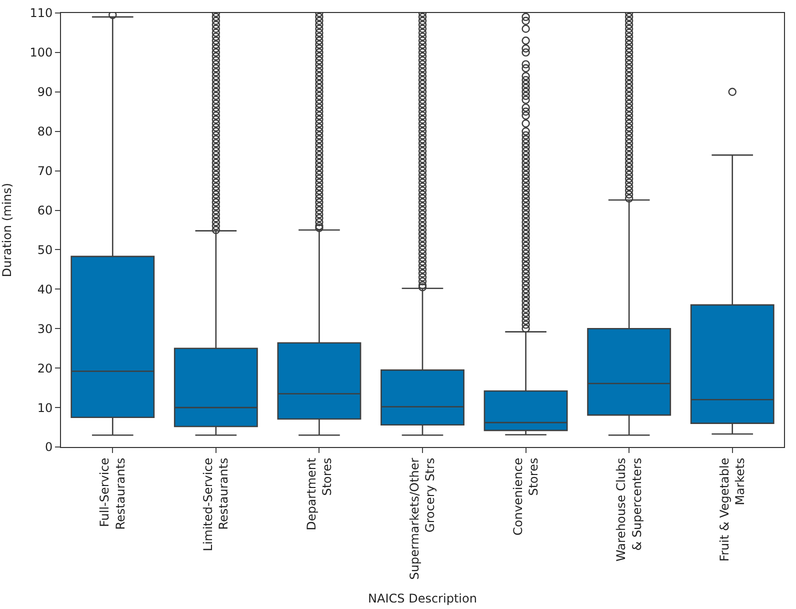  I want to click on y-tick-label: 80, so click(45, 131).